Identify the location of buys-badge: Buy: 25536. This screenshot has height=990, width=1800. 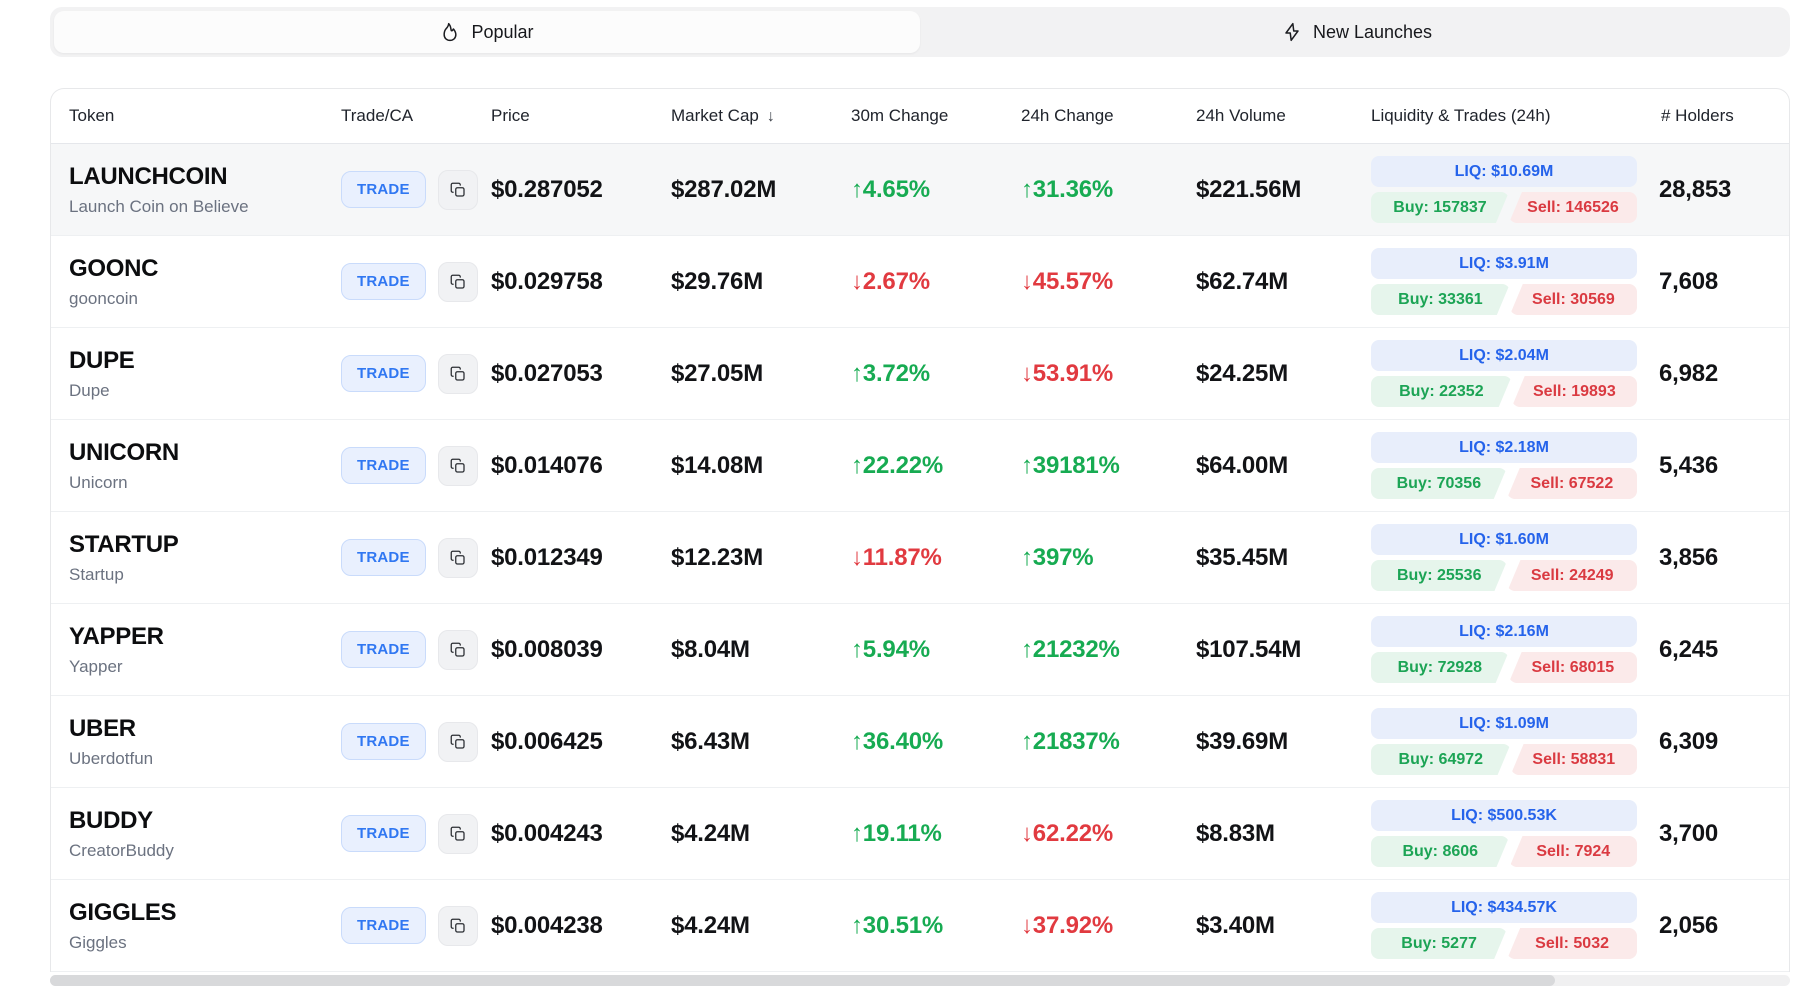
(1439, 575).